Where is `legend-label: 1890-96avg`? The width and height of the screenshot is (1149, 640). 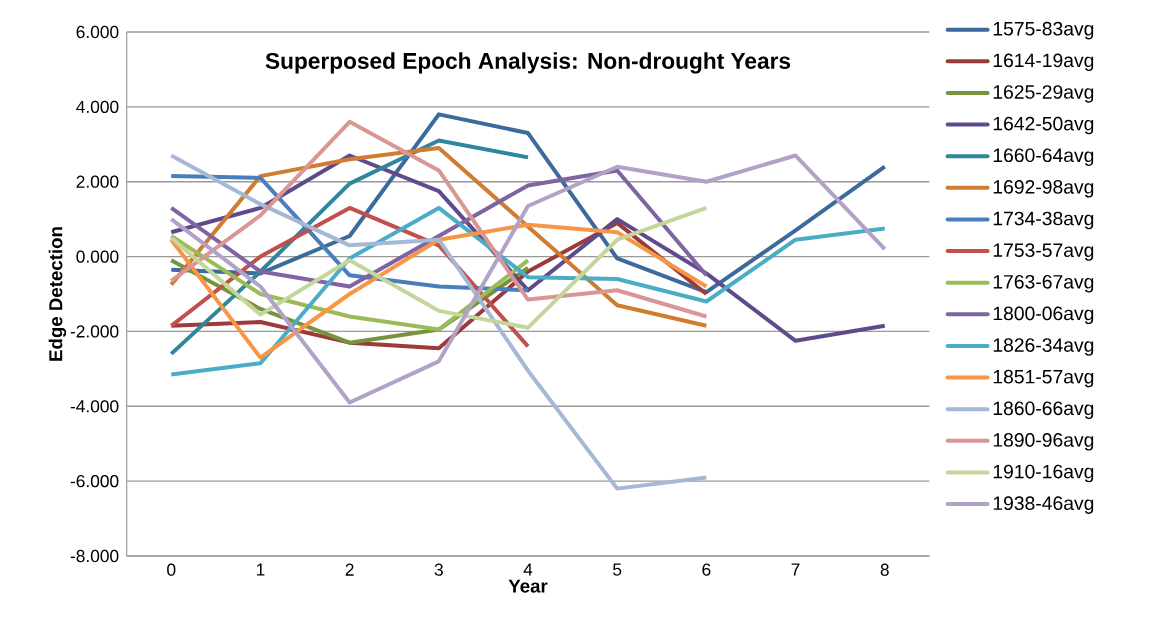 legend-label: 1890-96avg is located at coordinates (1043, 442).